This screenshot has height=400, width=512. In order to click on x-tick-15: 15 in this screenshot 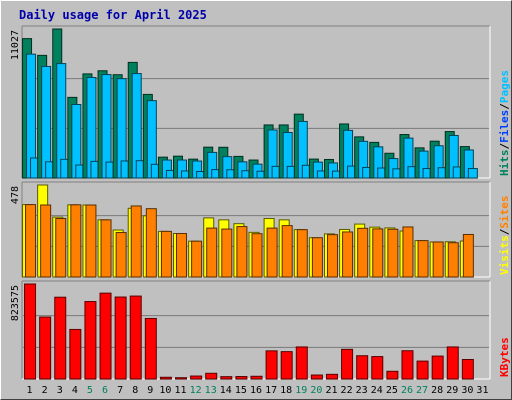, I will do `click(241, 390)`.